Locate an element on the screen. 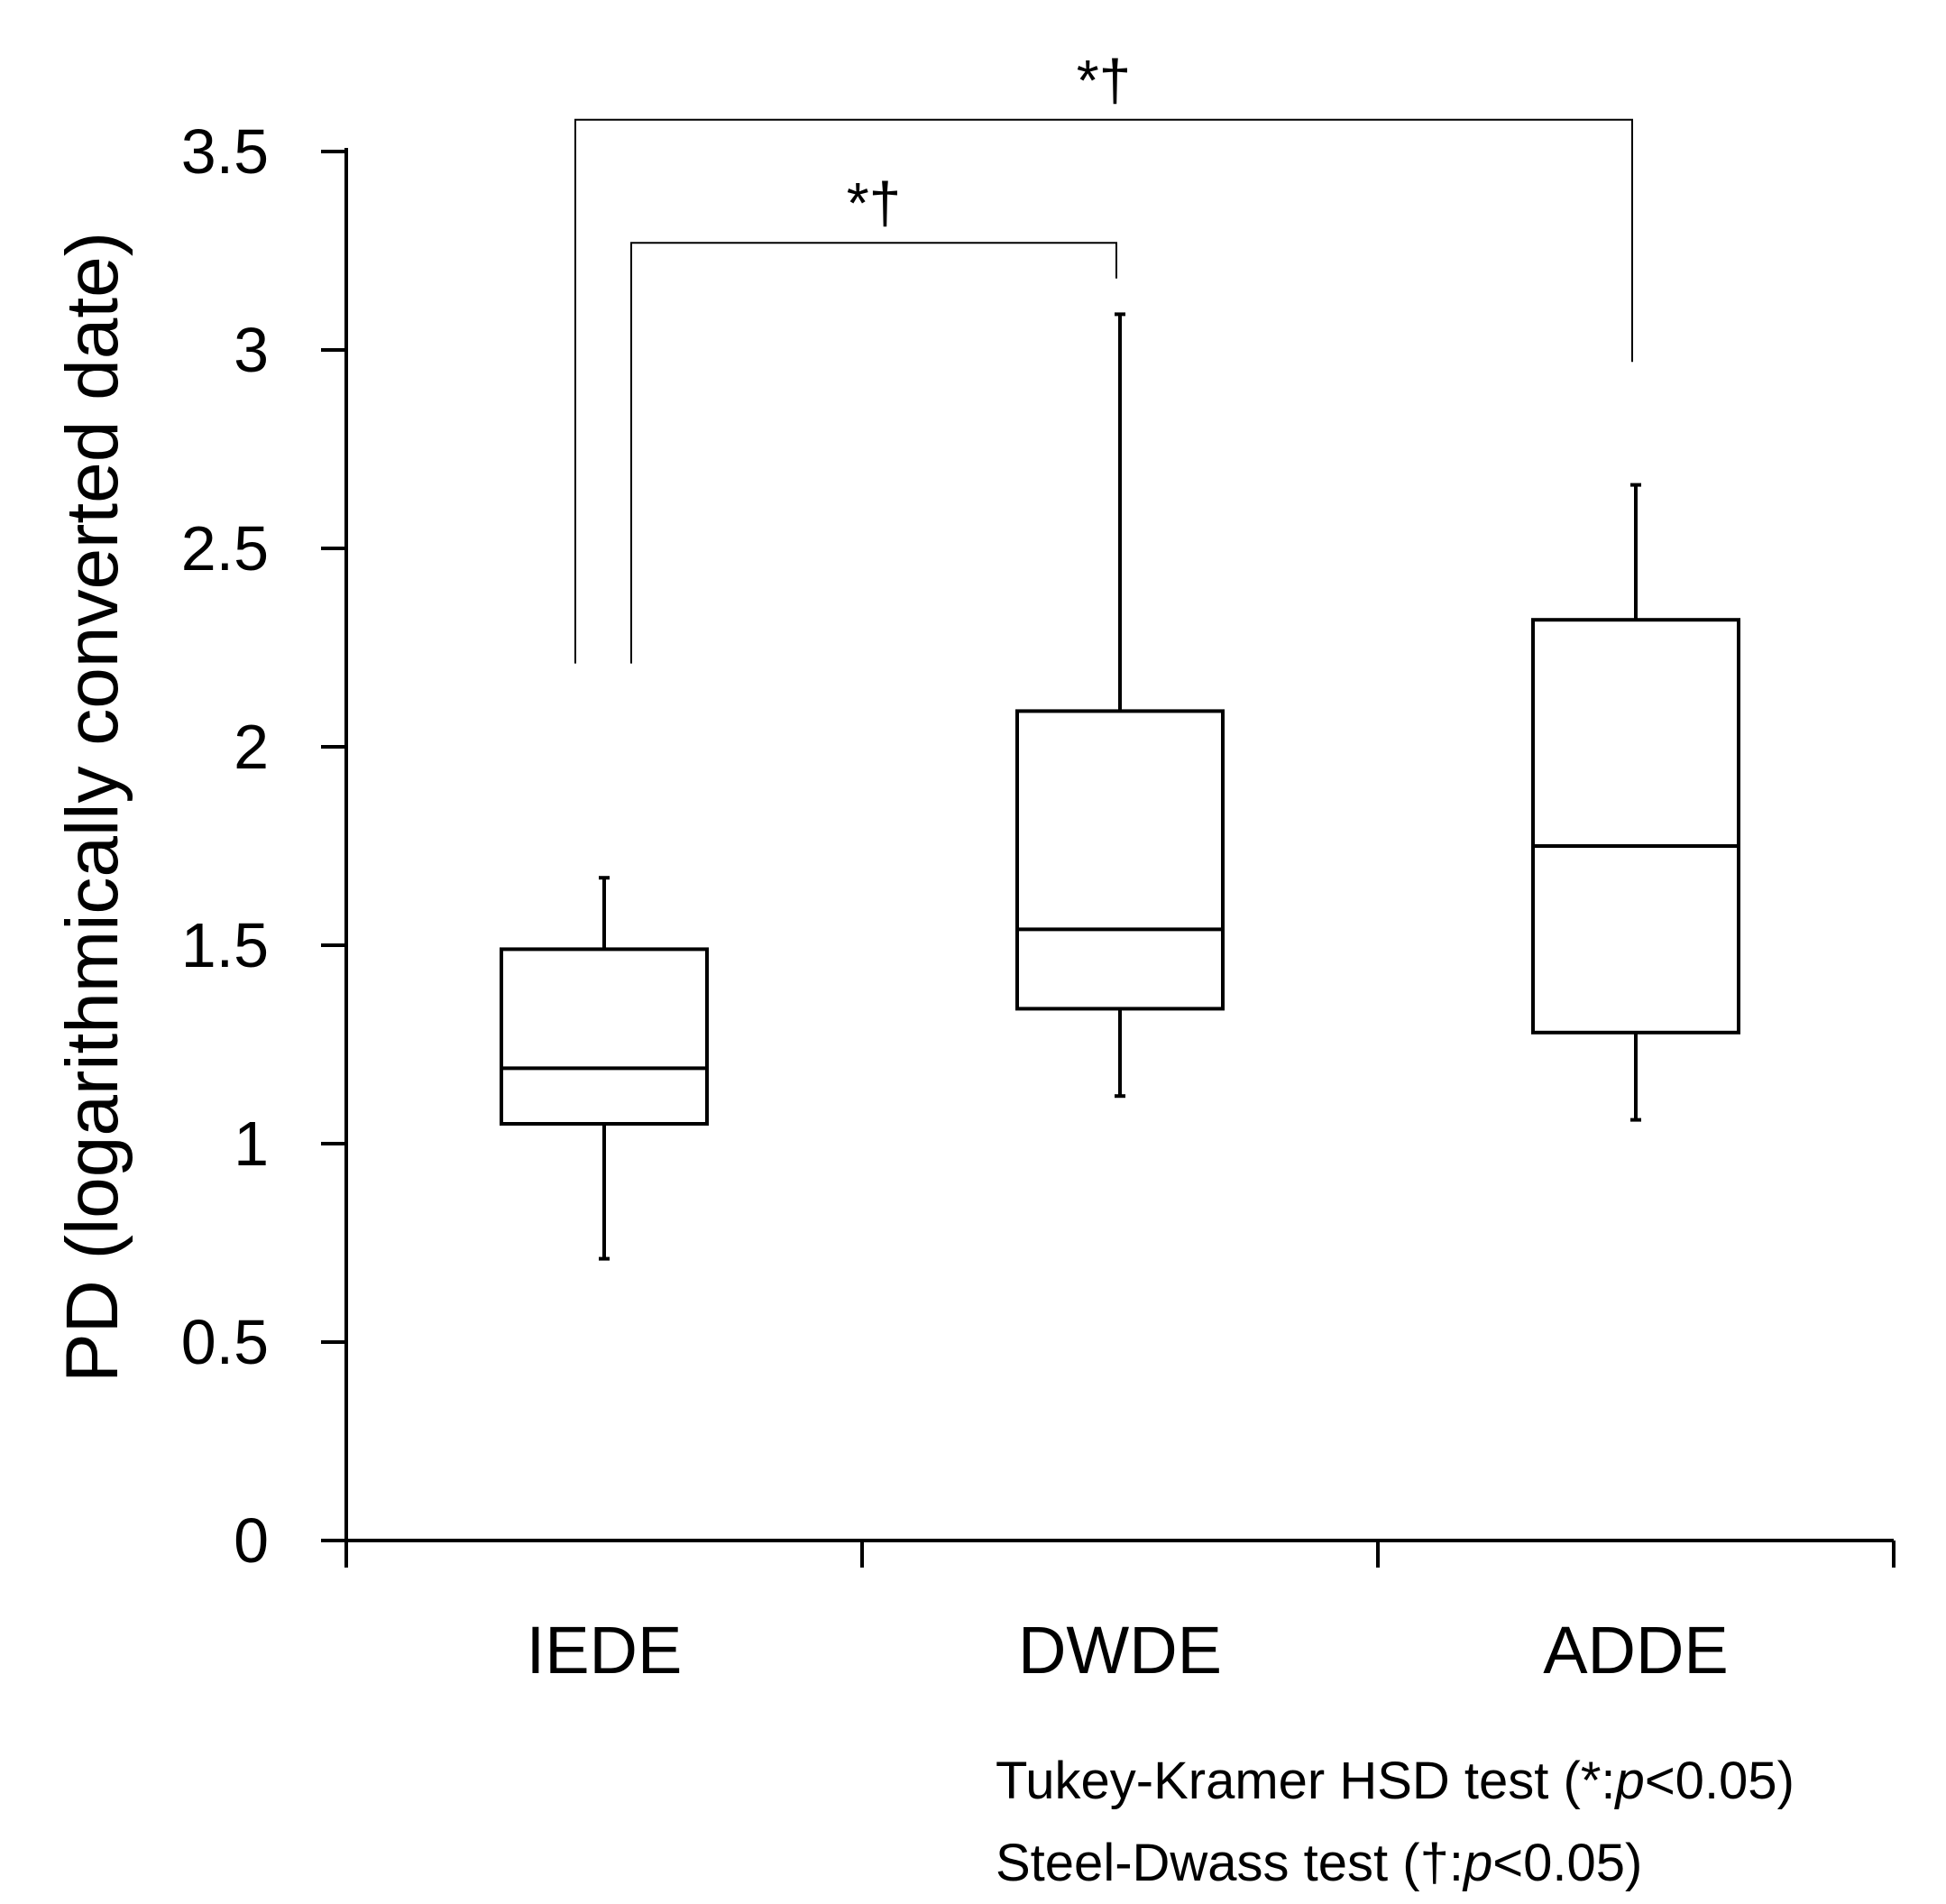 The image size is (1946, 1904). category-label: IEDE is located at coordinates (605, 1650).